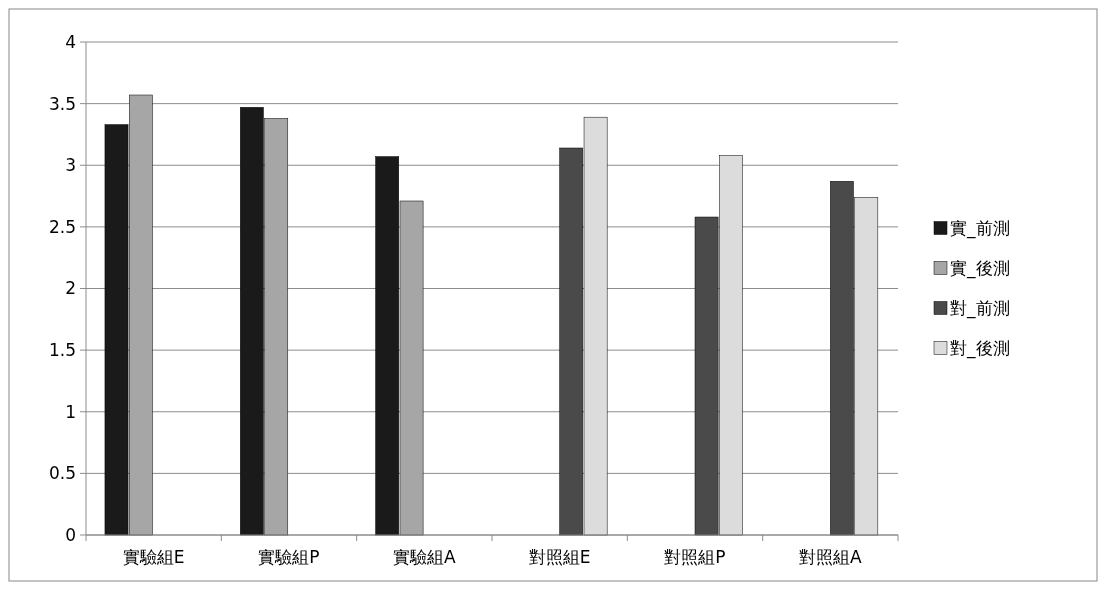  What do you see at coordinates (62, 103) in the screenshot?
I see `y-tick-label: 3.5` at bounding box center [62, 103].